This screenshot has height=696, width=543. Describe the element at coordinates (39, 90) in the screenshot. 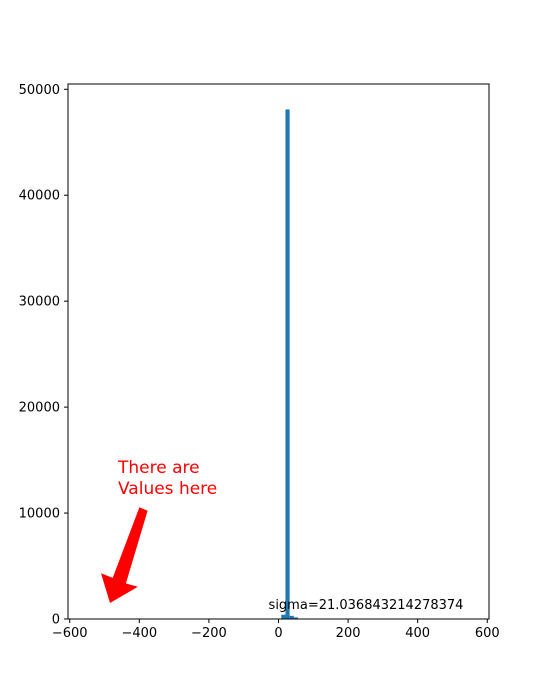

I see `y-tick-label: 50000` at that location.